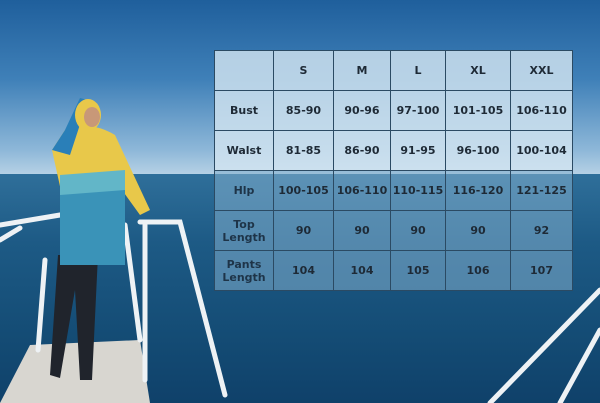 The width and height of the screenshot is (600, 403). I want to click on size-m: M, so click(362, 70).